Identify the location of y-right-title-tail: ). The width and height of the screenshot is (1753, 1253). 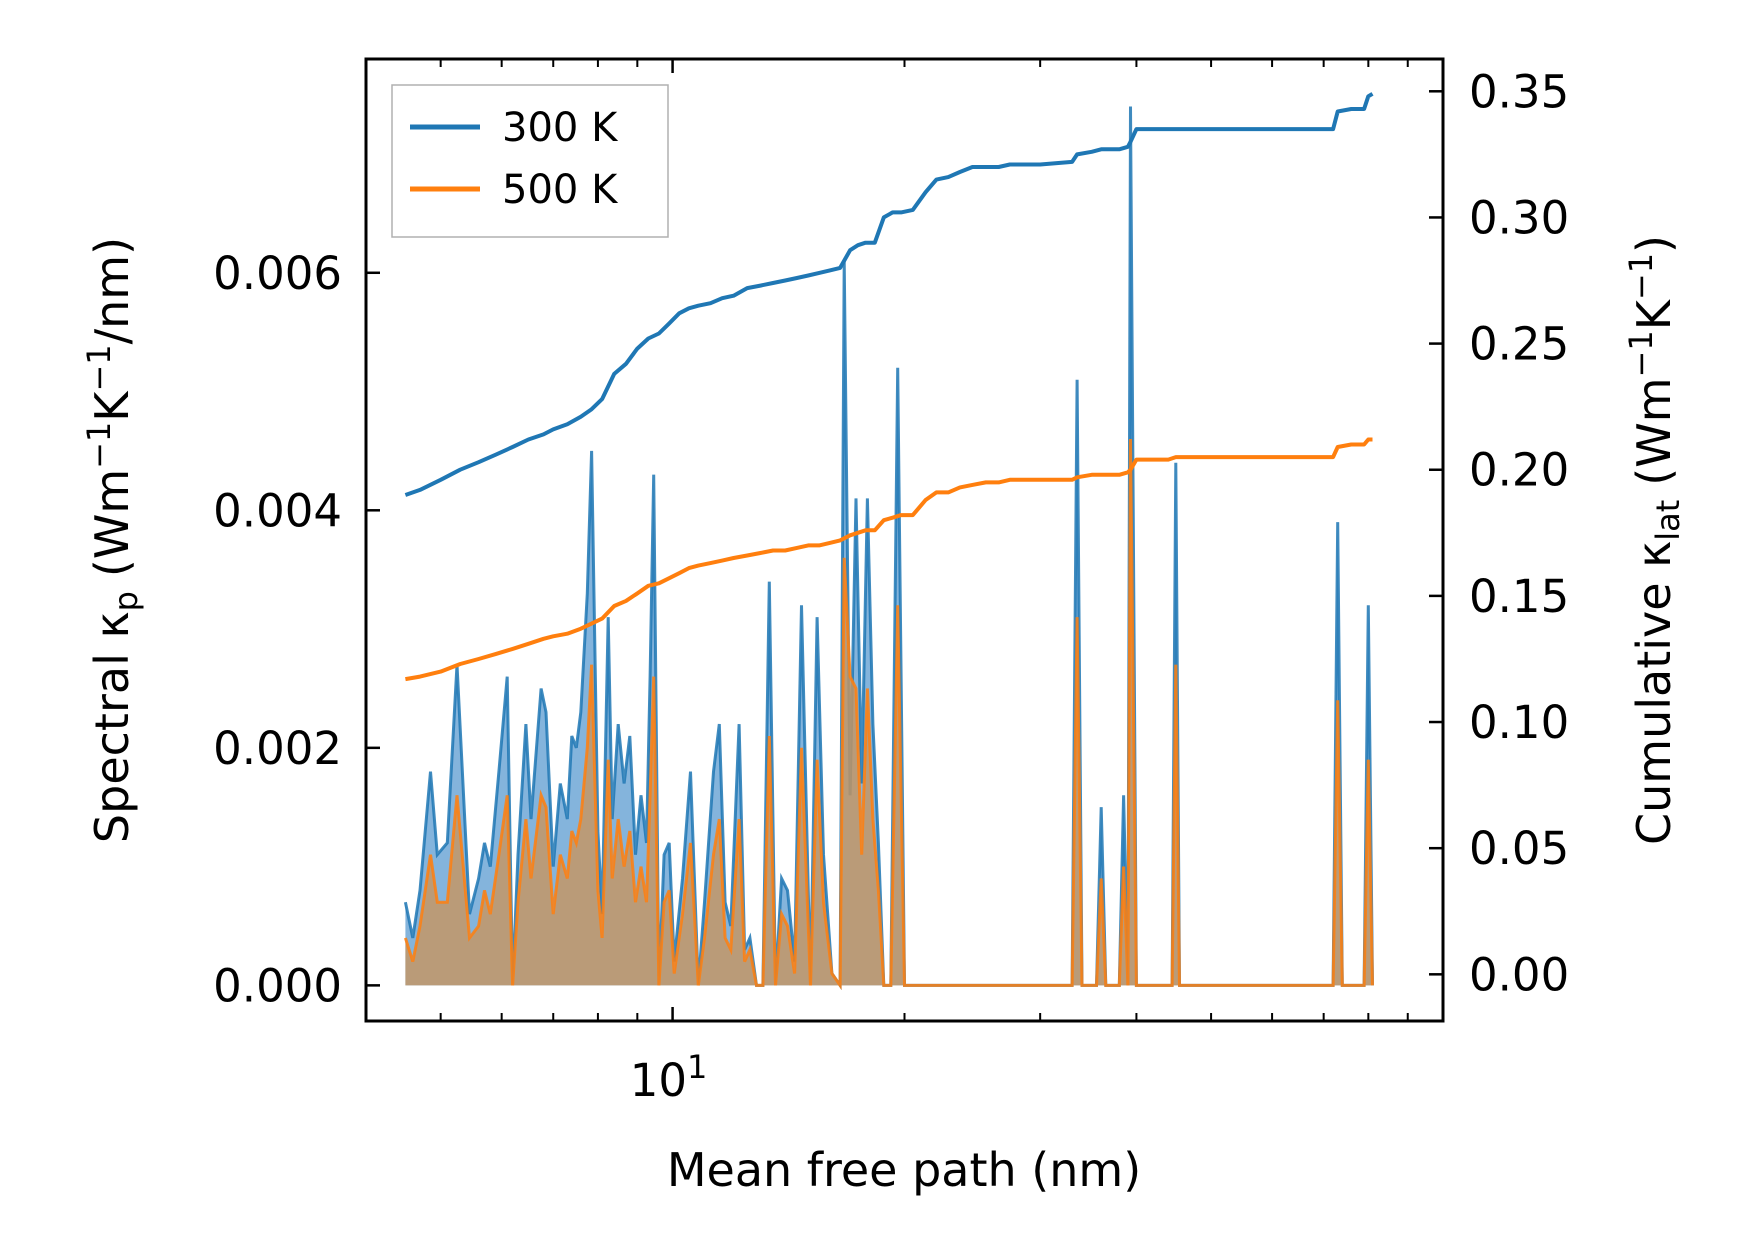
(1654, 244).